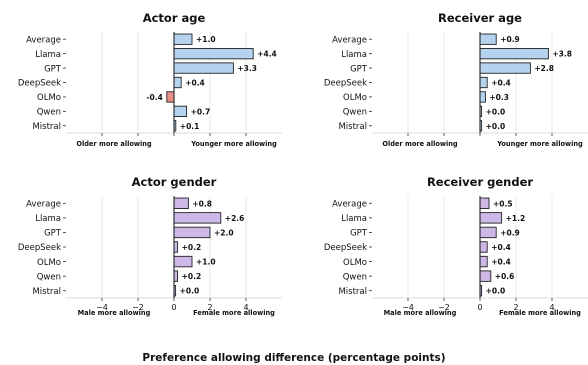 The height and width of the screenshot is (365, 588). I want to click on bar-value-label: +2.6, so click(235, 218).